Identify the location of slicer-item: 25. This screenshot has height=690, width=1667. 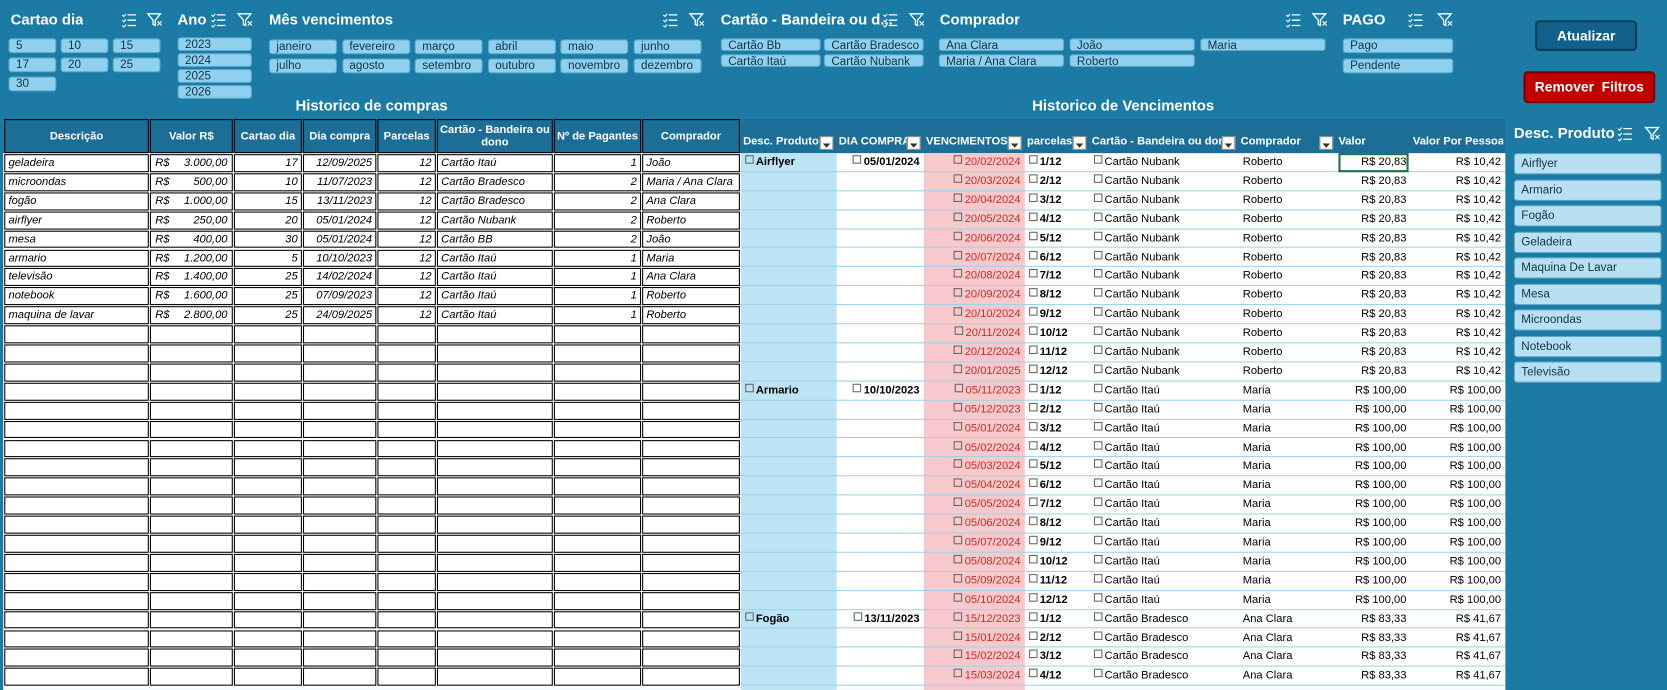
(136, 65).